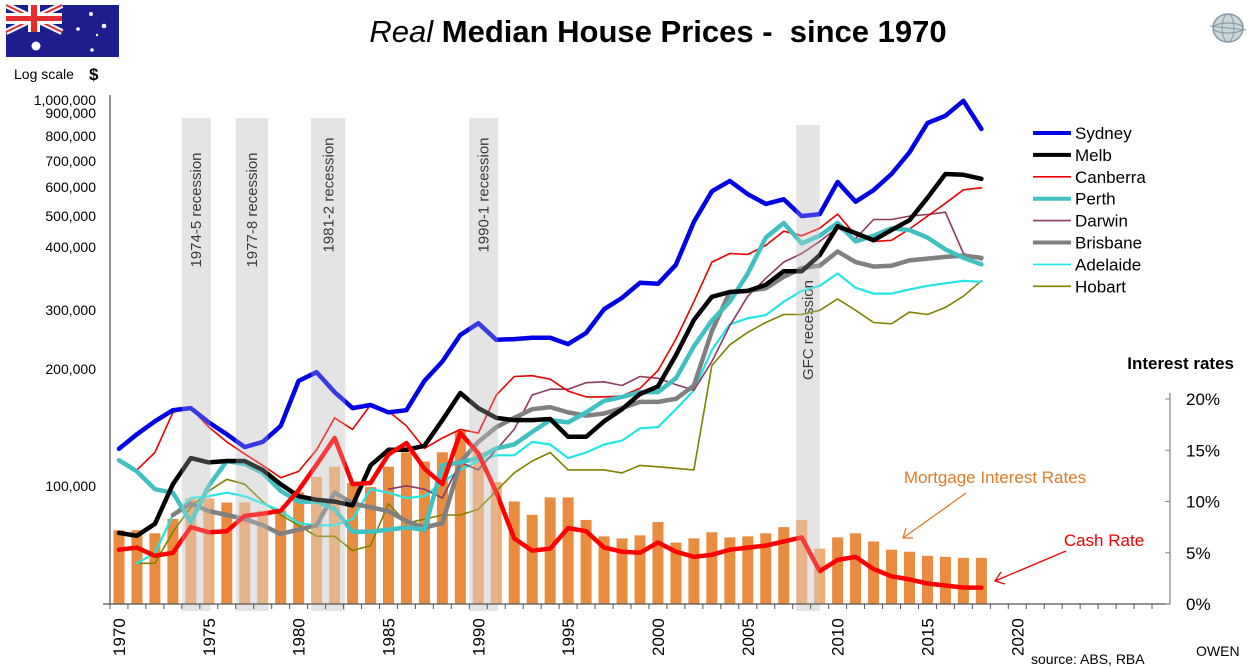 The height and width of the screenshot is (668, 1256). What do you see at coordinates (119, 637) in the screenshot?
I see `x-tick-label: 1970` at bounding box center [119, 637].